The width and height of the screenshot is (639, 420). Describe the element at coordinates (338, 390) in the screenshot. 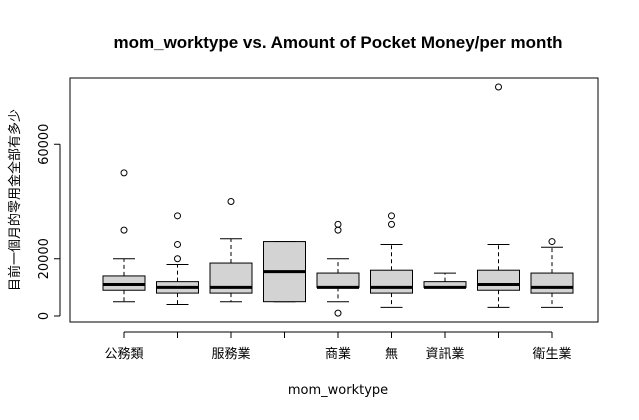

I see `x-axis-label: mom_worktype` at that location.